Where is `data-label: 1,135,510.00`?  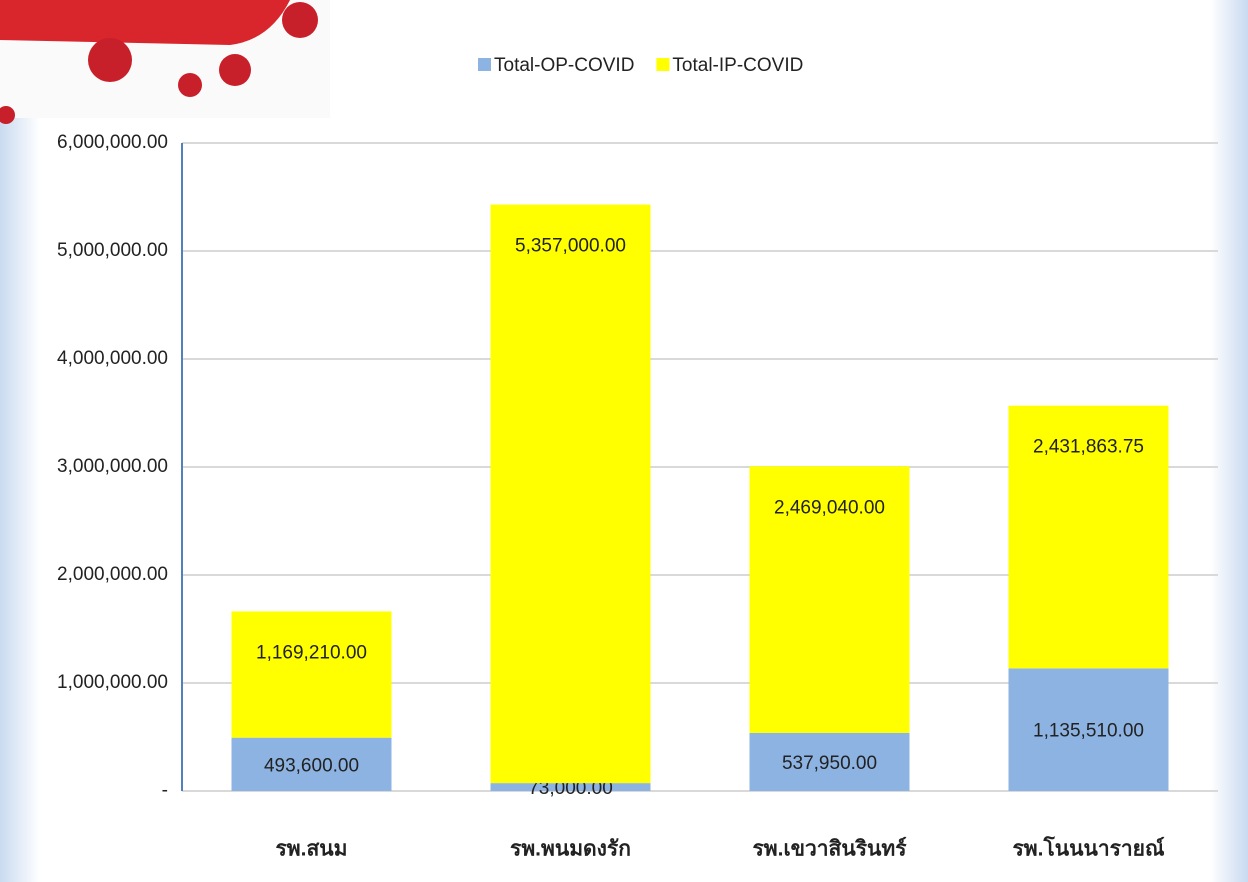 data-label: 1,135,510.00 is located at coordinates (1088, 731).